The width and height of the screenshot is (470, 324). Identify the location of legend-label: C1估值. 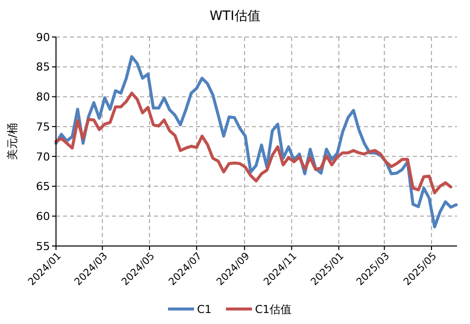
(273, 309).